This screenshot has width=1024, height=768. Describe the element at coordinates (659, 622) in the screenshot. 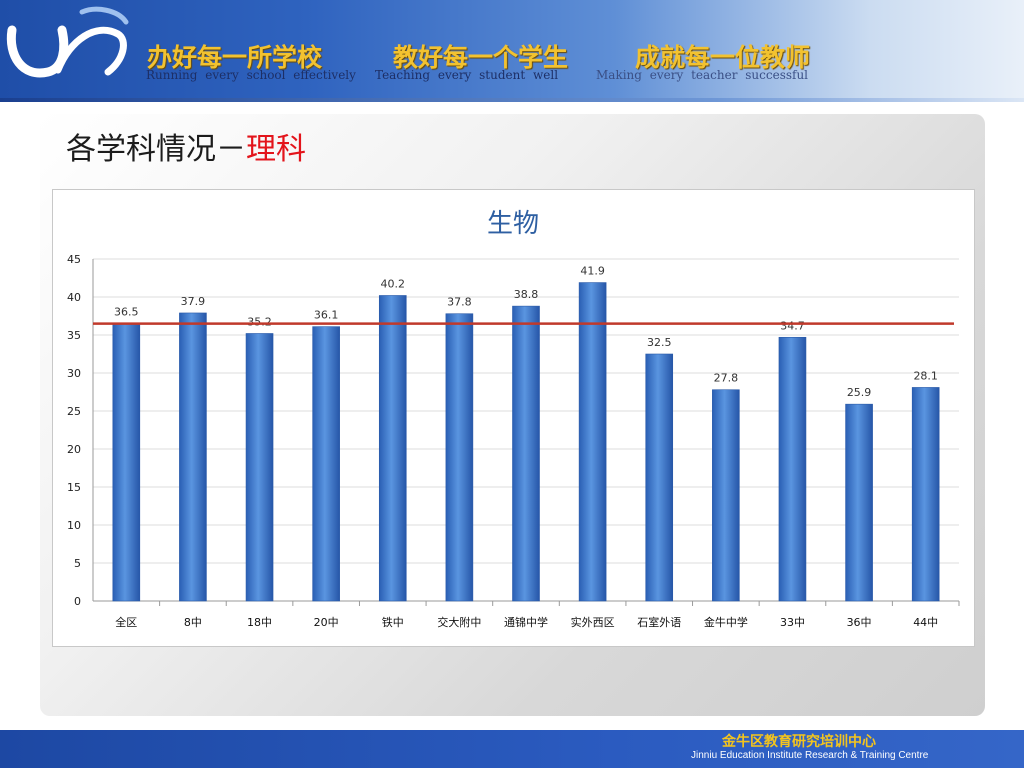

I see `x-category-label-8: 石室外语` at that location.